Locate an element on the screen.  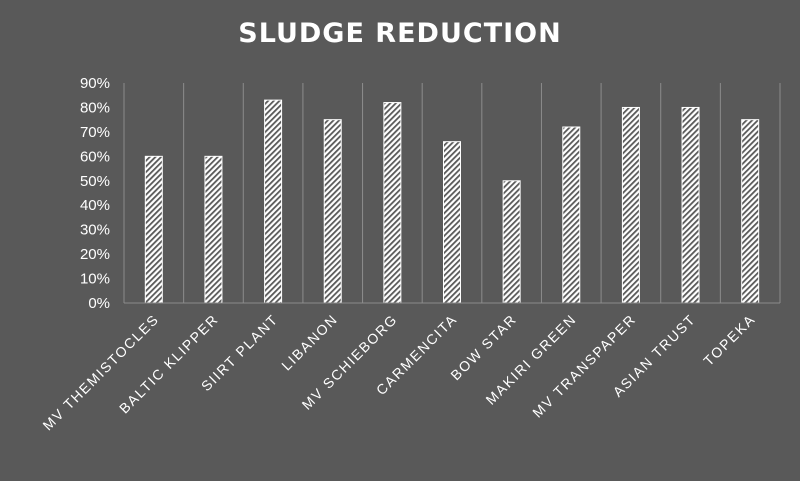
y-tick-labels: 0% 10% 20% 30% 40% 50% 60% 70% 80% 90% is located at coordinates (95, 193).